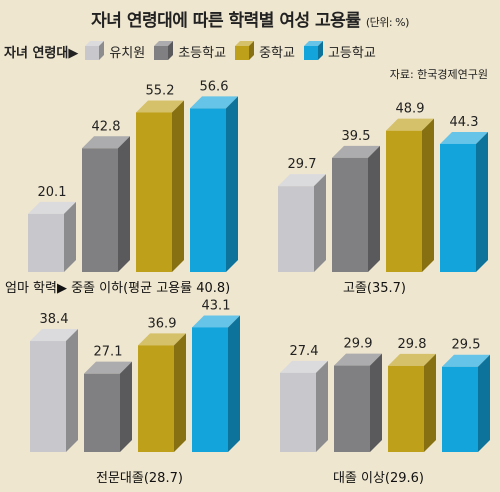  Describe the element at coordinates (202, 53) in the screenshot. I see `legend-label-1: 초등학교` at that location.